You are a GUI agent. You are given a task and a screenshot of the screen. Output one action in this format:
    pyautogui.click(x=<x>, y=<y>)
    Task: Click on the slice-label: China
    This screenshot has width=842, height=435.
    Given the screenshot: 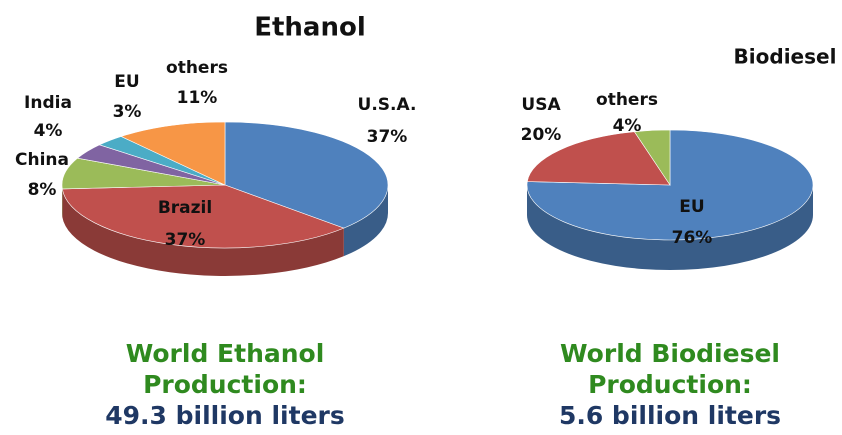 What is the action you would take?
    pyautogui.click(x=42, y=160)
    